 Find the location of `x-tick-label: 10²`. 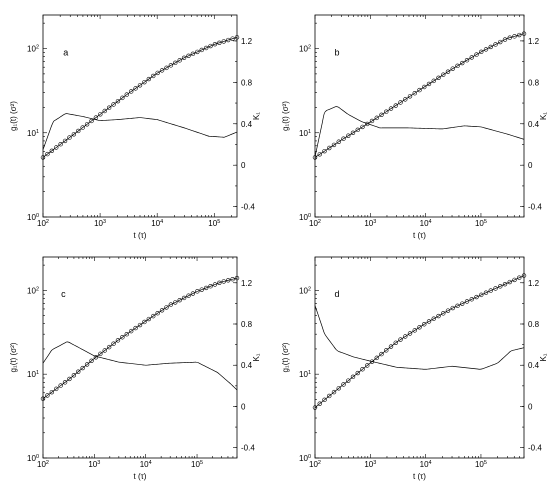

x-tick-label: 10² is located at coordinates (43, 464).